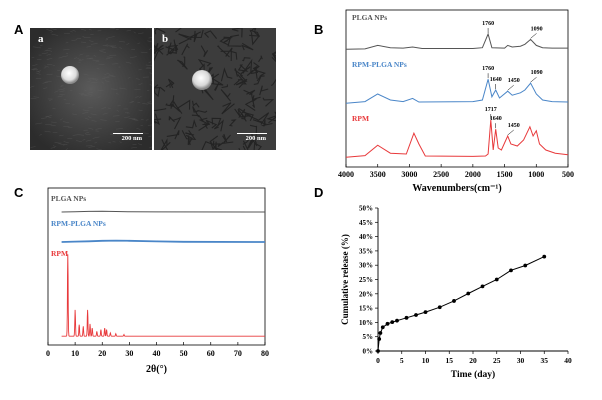 The image size is (602, 400). Describe the element at coordinates (163, 241) in the screenshot. I see `xrd-series-line` at that location.